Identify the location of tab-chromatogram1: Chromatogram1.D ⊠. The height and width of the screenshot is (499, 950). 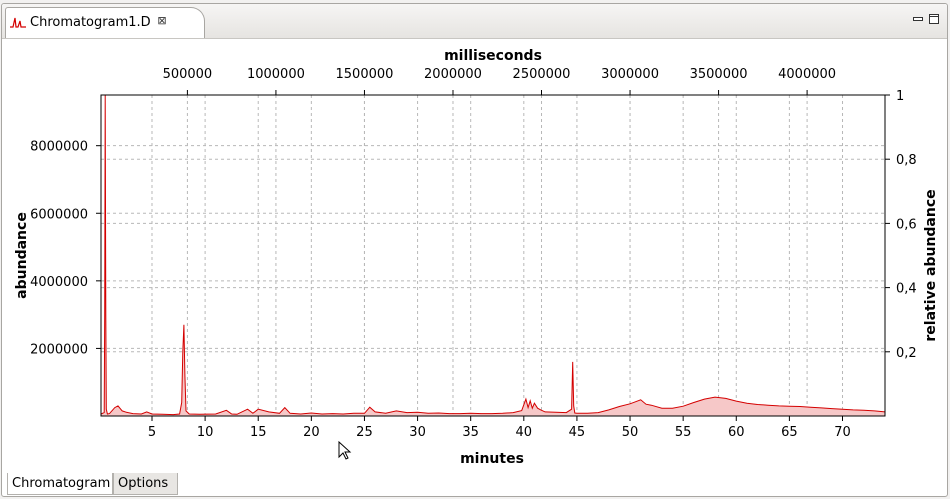
(105, 22).